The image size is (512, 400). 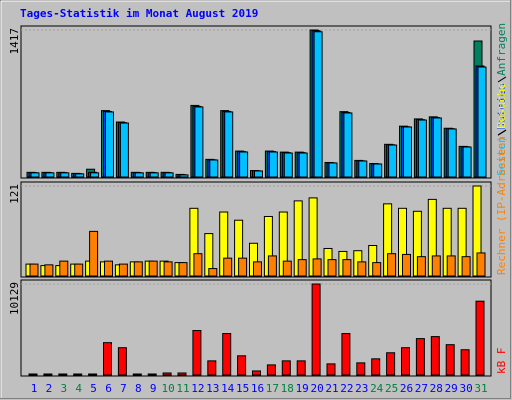 What do you see at coordinates (302, 388) in the screenshot?
I see `x-tick-label: 19` at bounding box center [302, 388].